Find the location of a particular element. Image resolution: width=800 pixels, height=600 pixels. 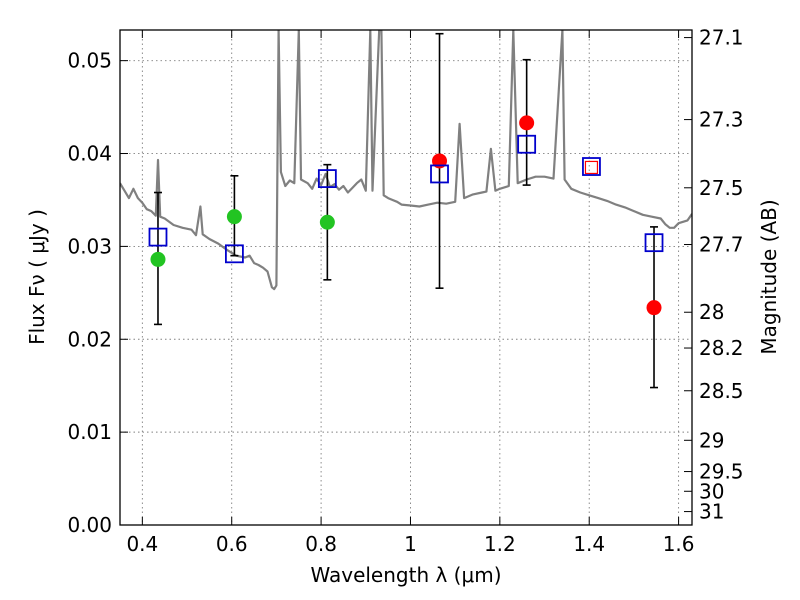

y2-axis-title: Magnitude (AB) is located at coordinates (769, 276).